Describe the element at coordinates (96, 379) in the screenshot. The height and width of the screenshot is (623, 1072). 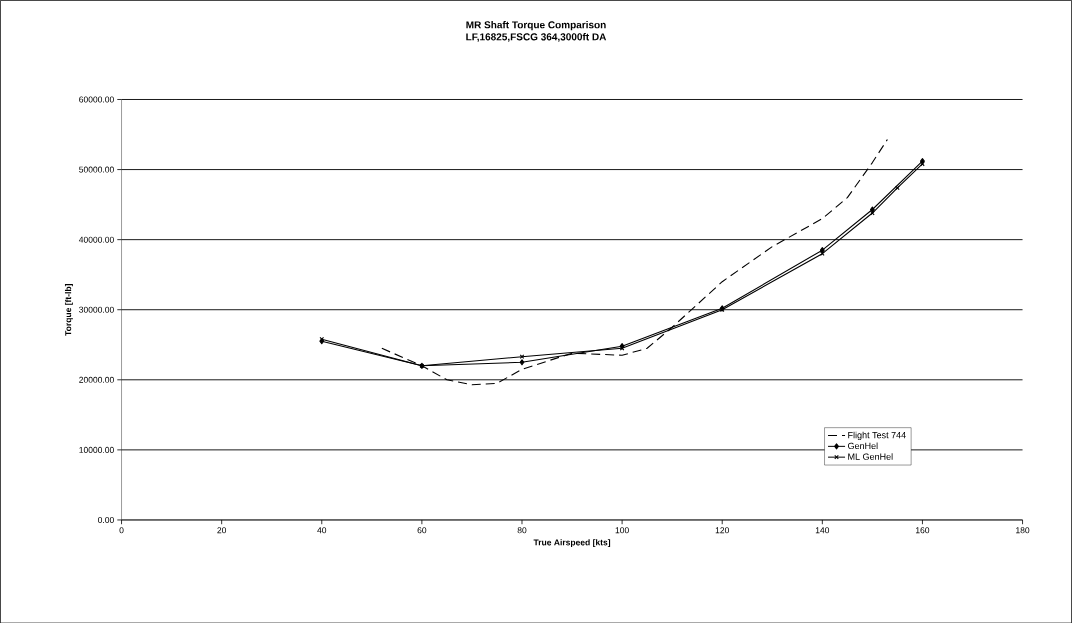
I see `y-tick-label: 20000.00` at that location.